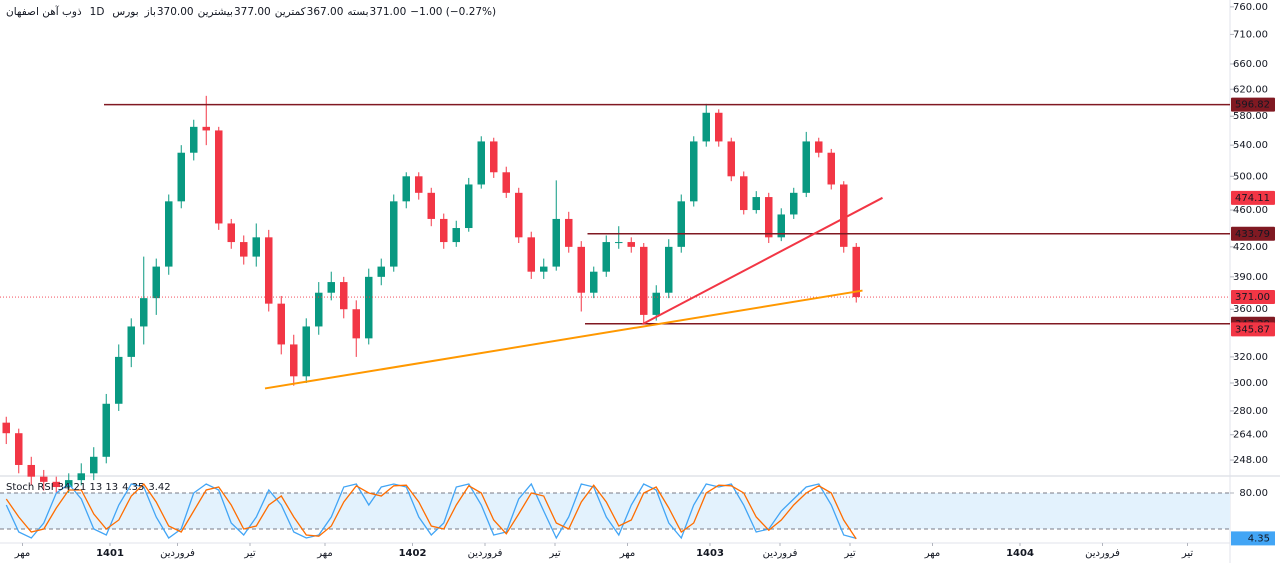  What do you see at coordinates (1250, 357) in the screenshot?
I see `y-tick-label: 320.00` at bounding box center [1250, 357].